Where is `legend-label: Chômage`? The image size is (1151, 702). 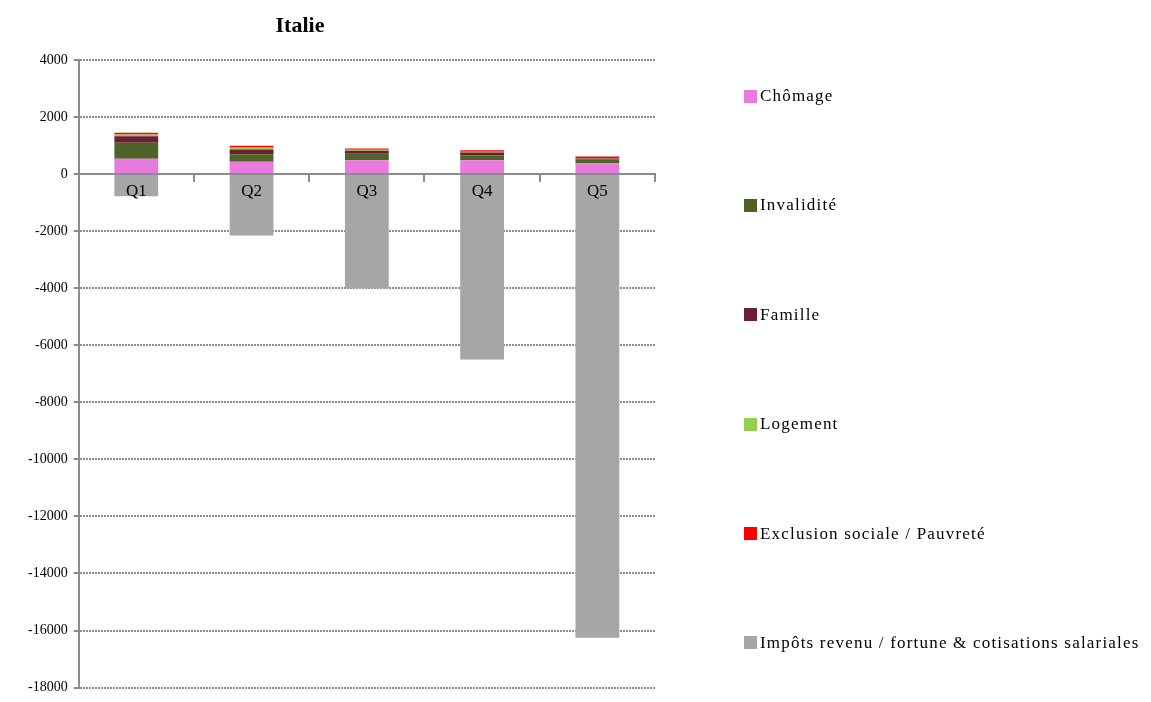
legend-label: Chômage is located at coordinates (797, 96).